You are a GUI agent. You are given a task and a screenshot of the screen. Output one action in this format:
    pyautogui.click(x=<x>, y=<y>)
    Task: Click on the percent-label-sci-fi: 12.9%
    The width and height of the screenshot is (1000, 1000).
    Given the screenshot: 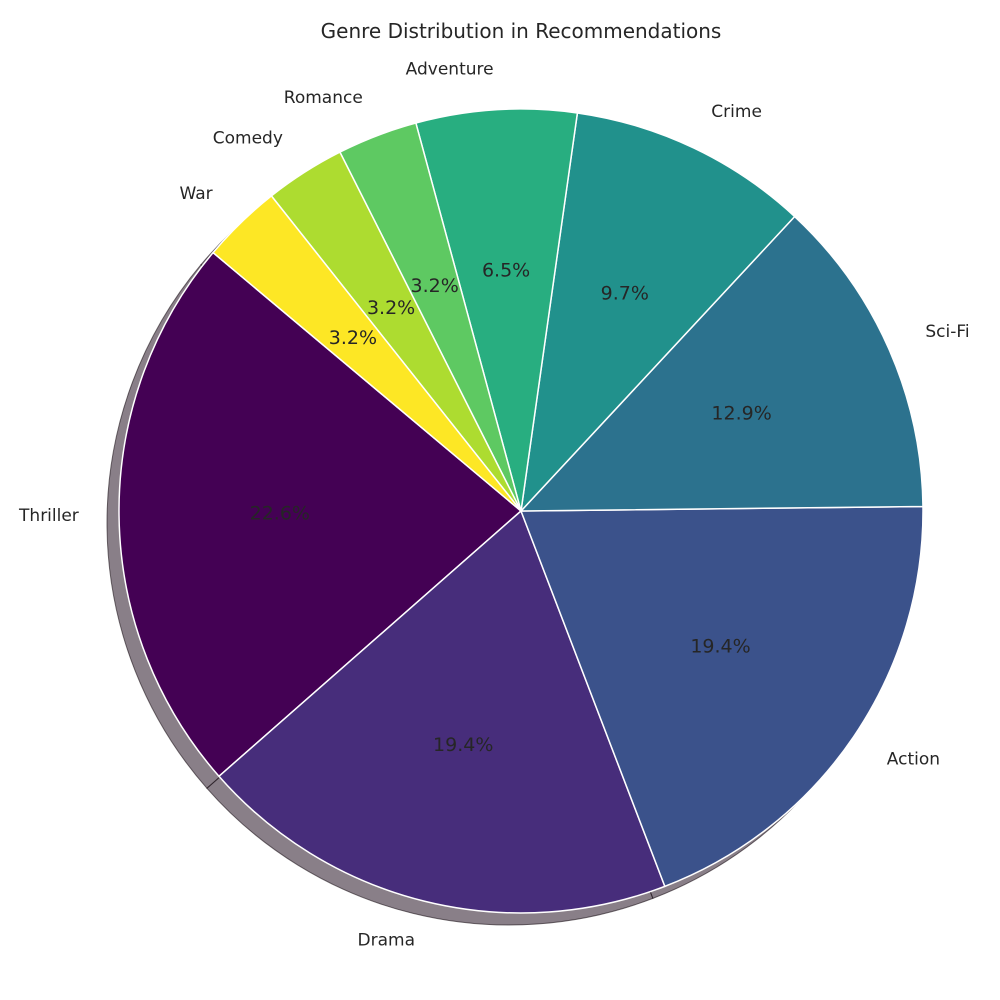 What is the action you would take?
    pyautogui.click(x=741, y=413)
    